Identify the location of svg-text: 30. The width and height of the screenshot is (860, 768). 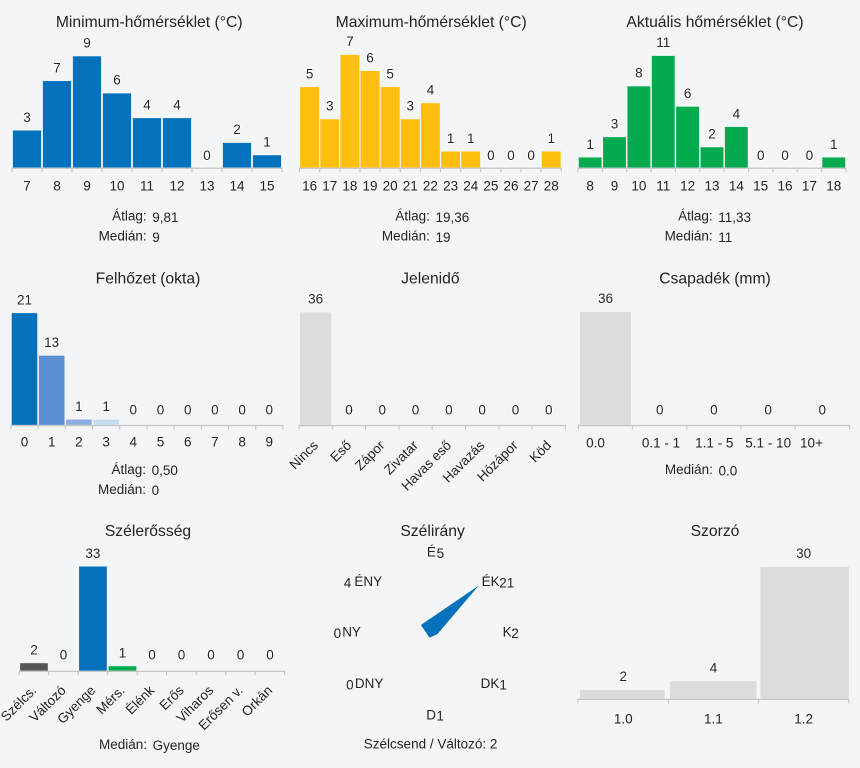
(803, 553).